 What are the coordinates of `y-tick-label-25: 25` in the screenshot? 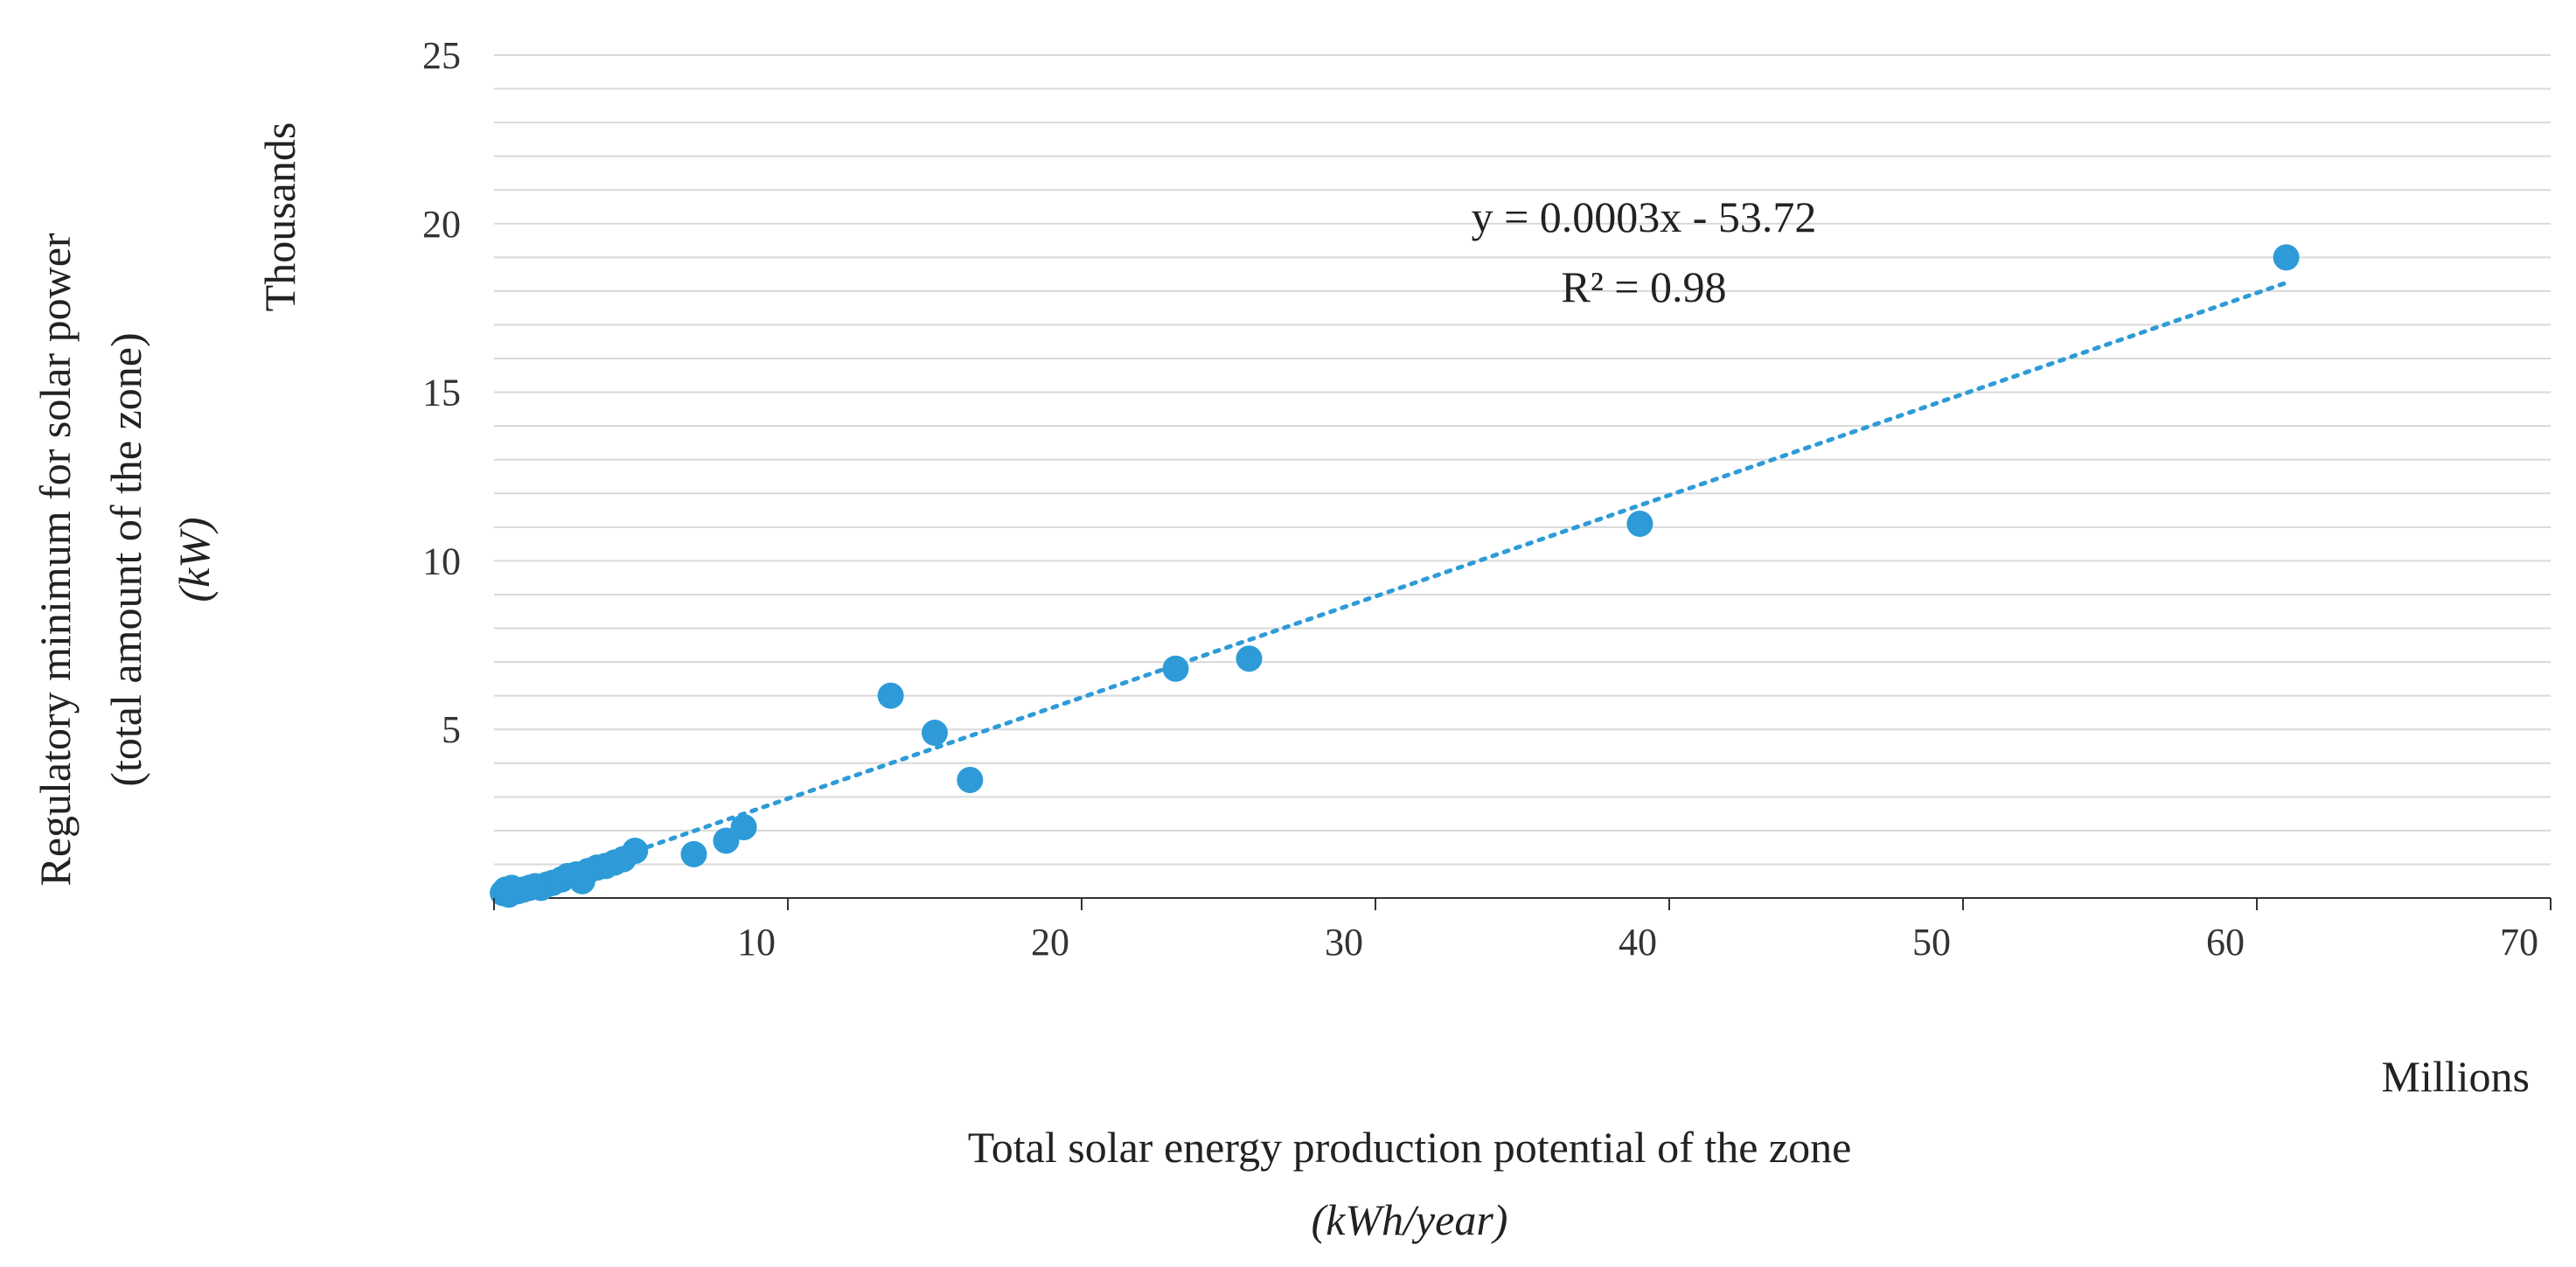 It's located at (441, 56).